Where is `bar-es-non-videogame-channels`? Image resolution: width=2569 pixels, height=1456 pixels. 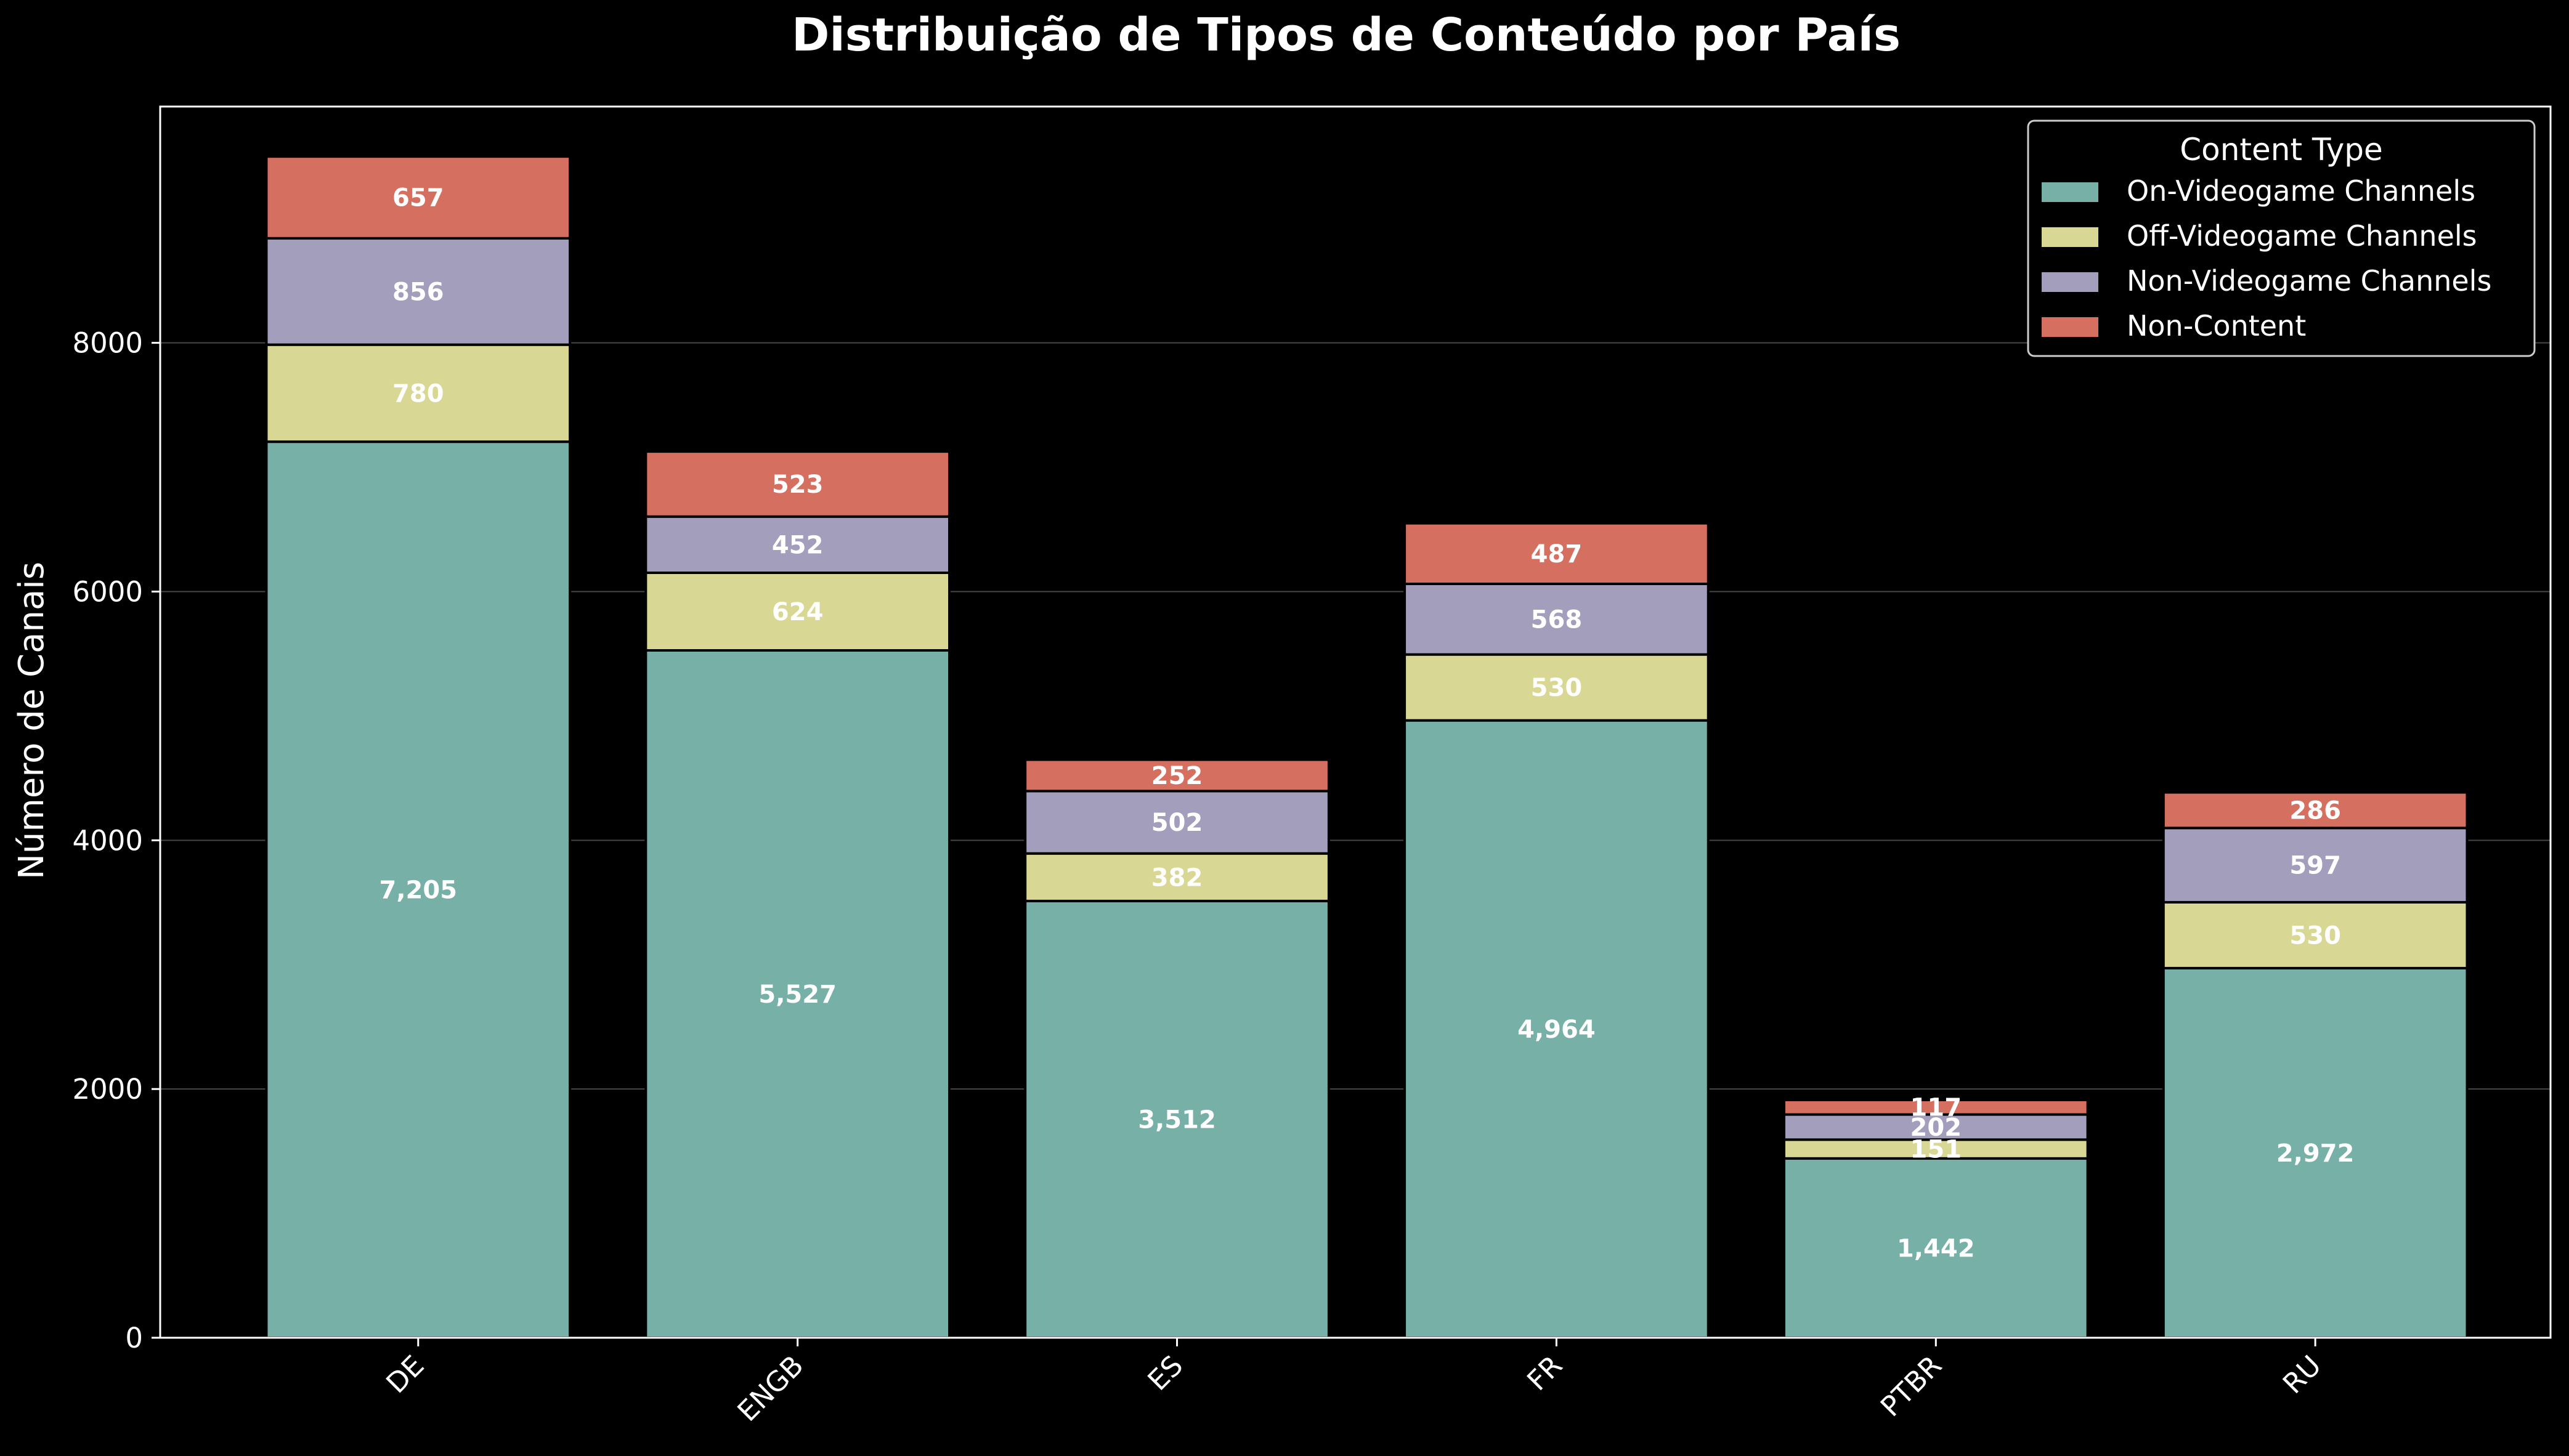
bar-es-non-videogame-channels is located at coordinates (1177, 823).